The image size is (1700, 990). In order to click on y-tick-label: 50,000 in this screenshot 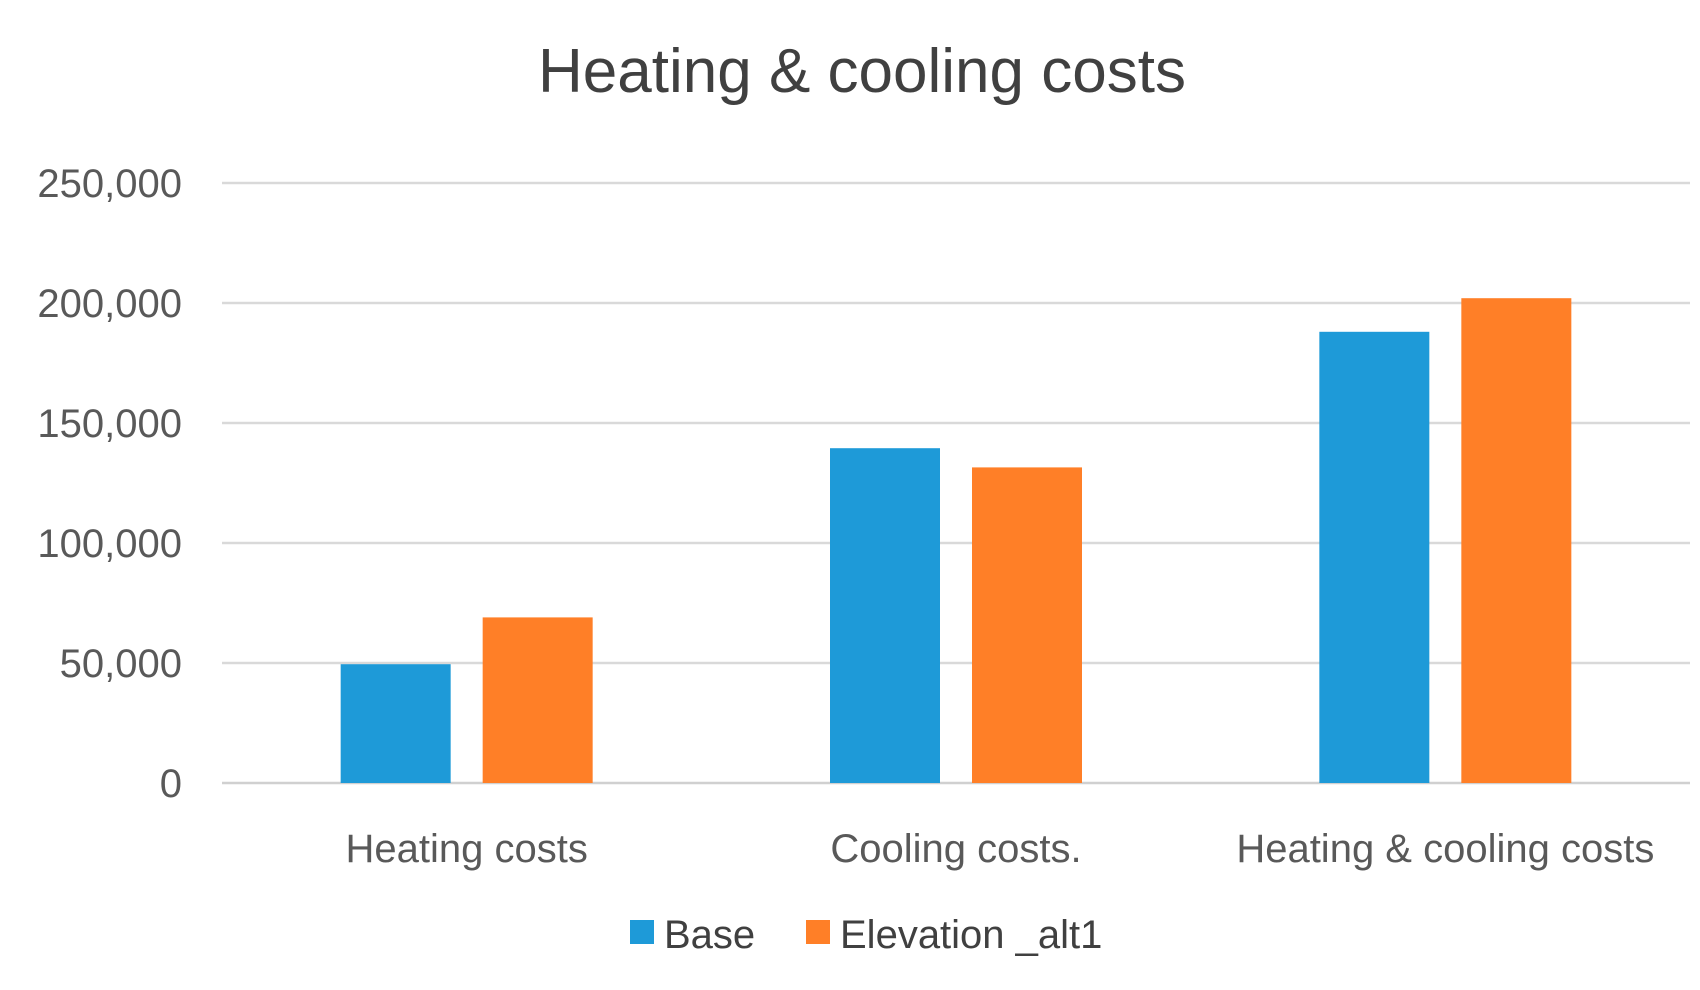, I will do `click(121, 664)`.